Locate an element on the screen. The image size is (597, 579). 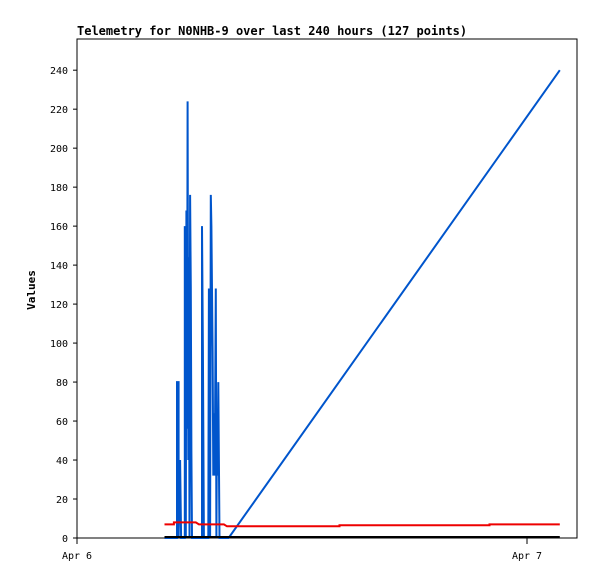
y-tick-label: 140 is located at coordinates (59, 266).